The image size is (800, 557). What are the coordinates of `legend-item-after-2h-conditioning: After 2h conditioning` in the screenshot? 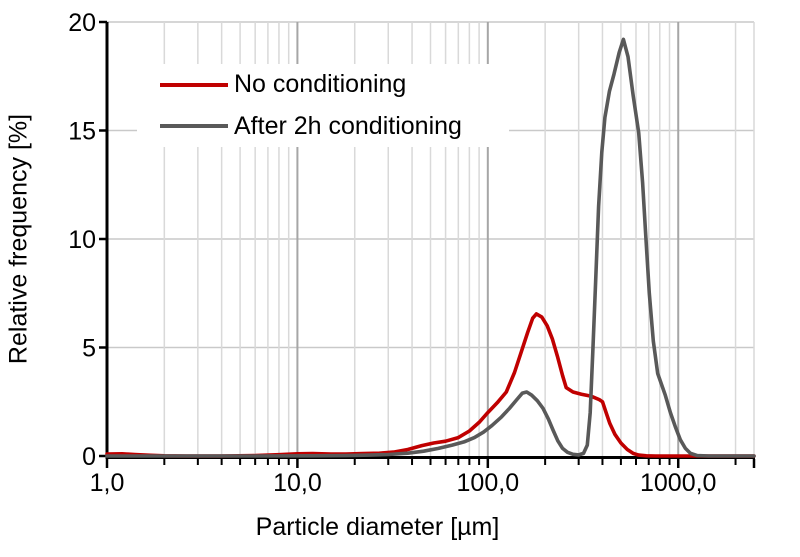 It's located at (323, 126).